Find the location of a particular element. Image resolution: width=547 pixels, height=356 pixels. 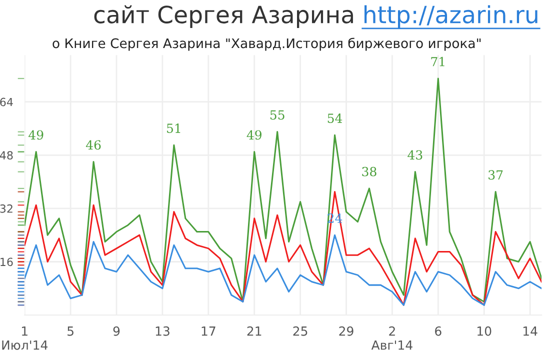

y-tick-label: 16 is located at coordinates (6, 262).